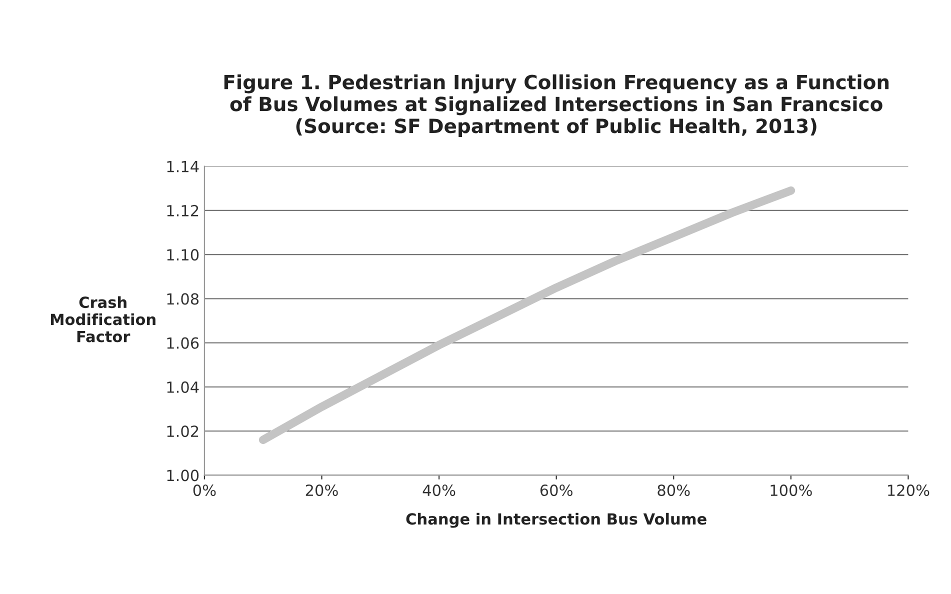  What do you see at coordinates (183, 255) in the screenshot?
I see `y-tick-label: 1.10` at bounding box center [183, 255].